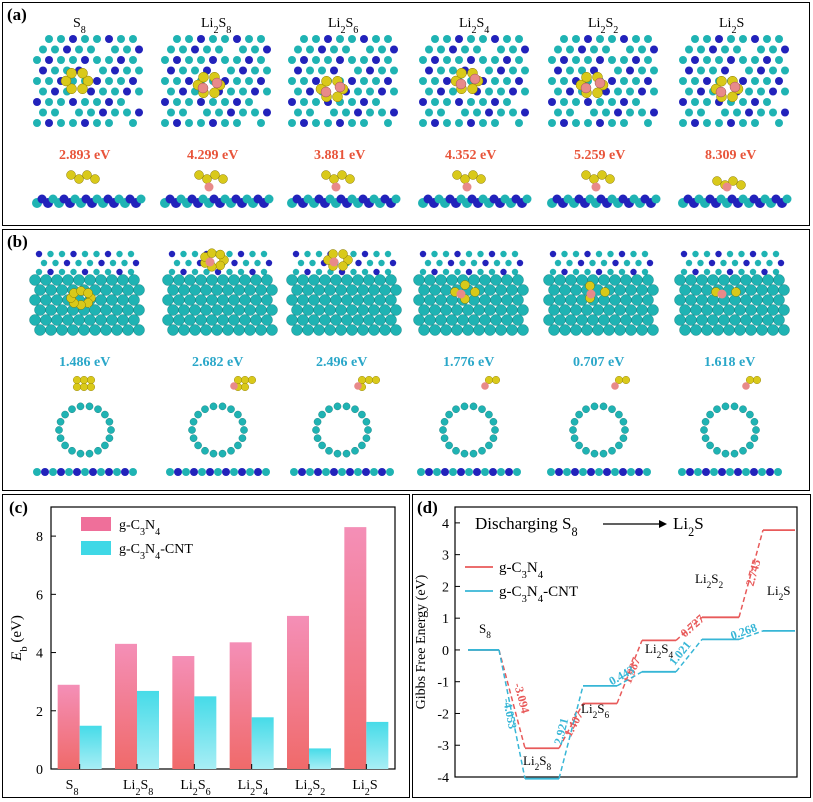  I want to click on step-energy-label: 0.268, so click(744, 631).